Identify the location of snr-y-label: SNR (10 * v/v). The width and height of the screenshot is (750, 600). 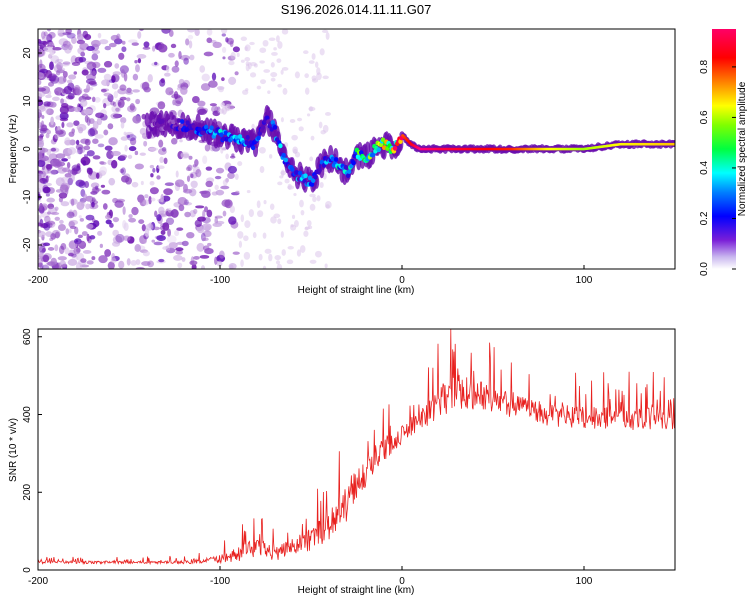
(13, 450).